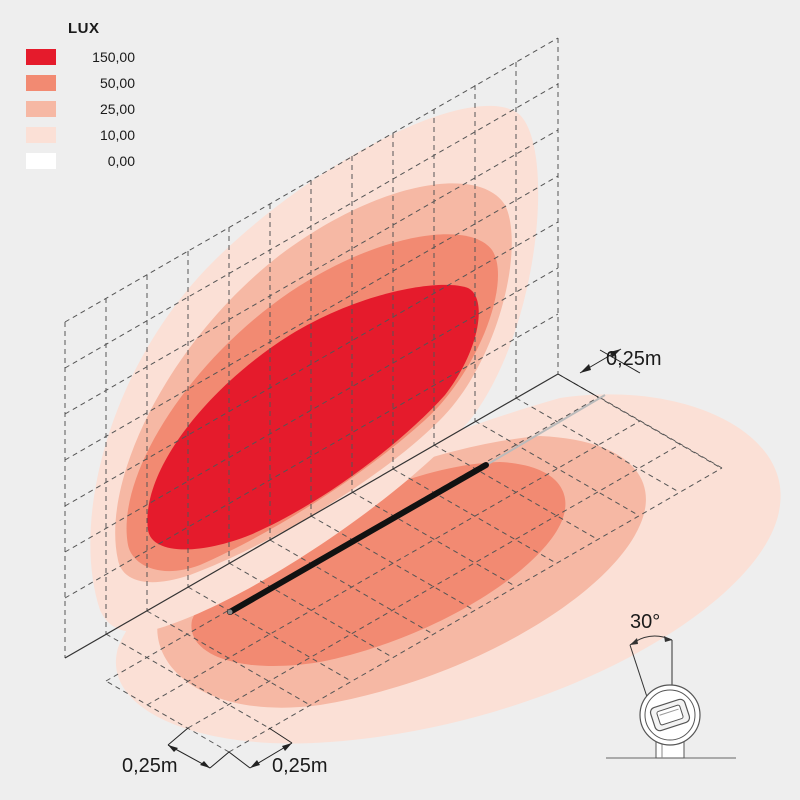  Describe the element at coordinates (117, 83) in the screenshot. I see `legend-value: 50,00` at that location.